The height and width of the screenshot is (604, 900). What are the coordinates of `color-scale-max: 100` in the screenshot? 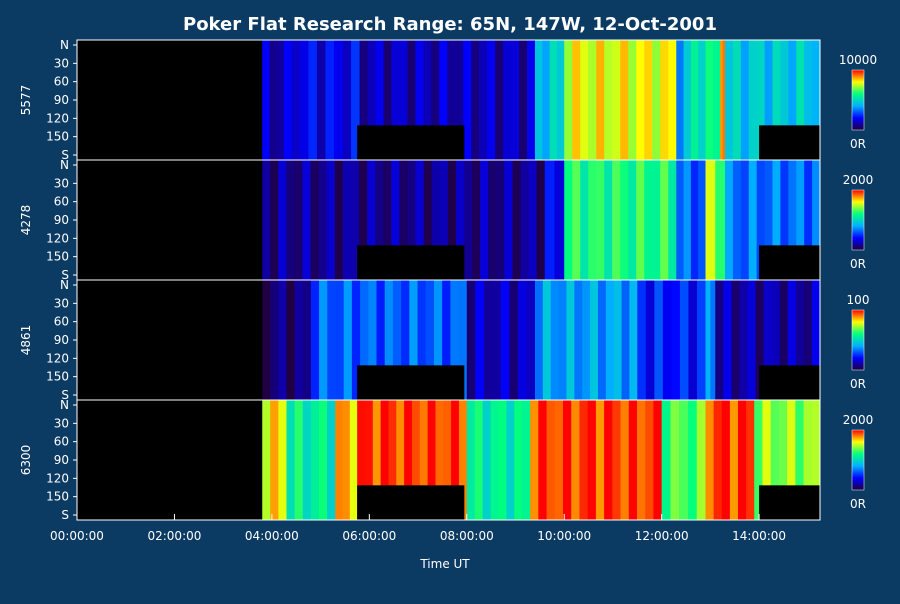 It's located at (858, 300).